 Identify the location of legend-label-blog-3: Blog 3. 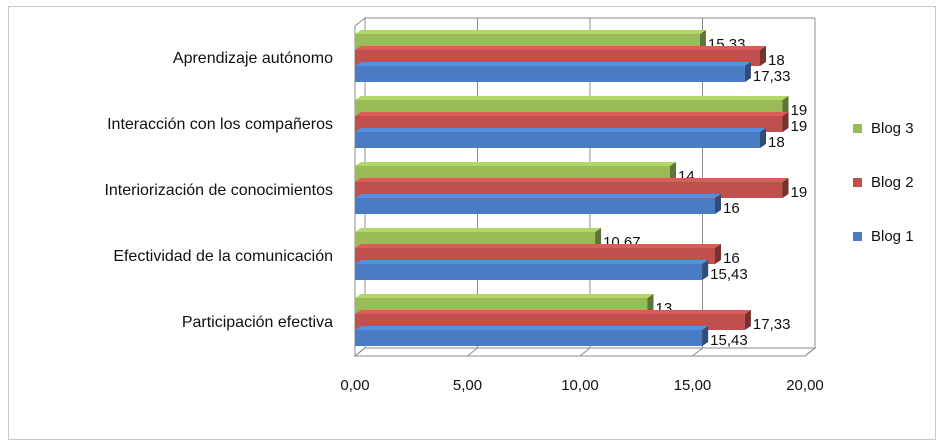
(892, 128).